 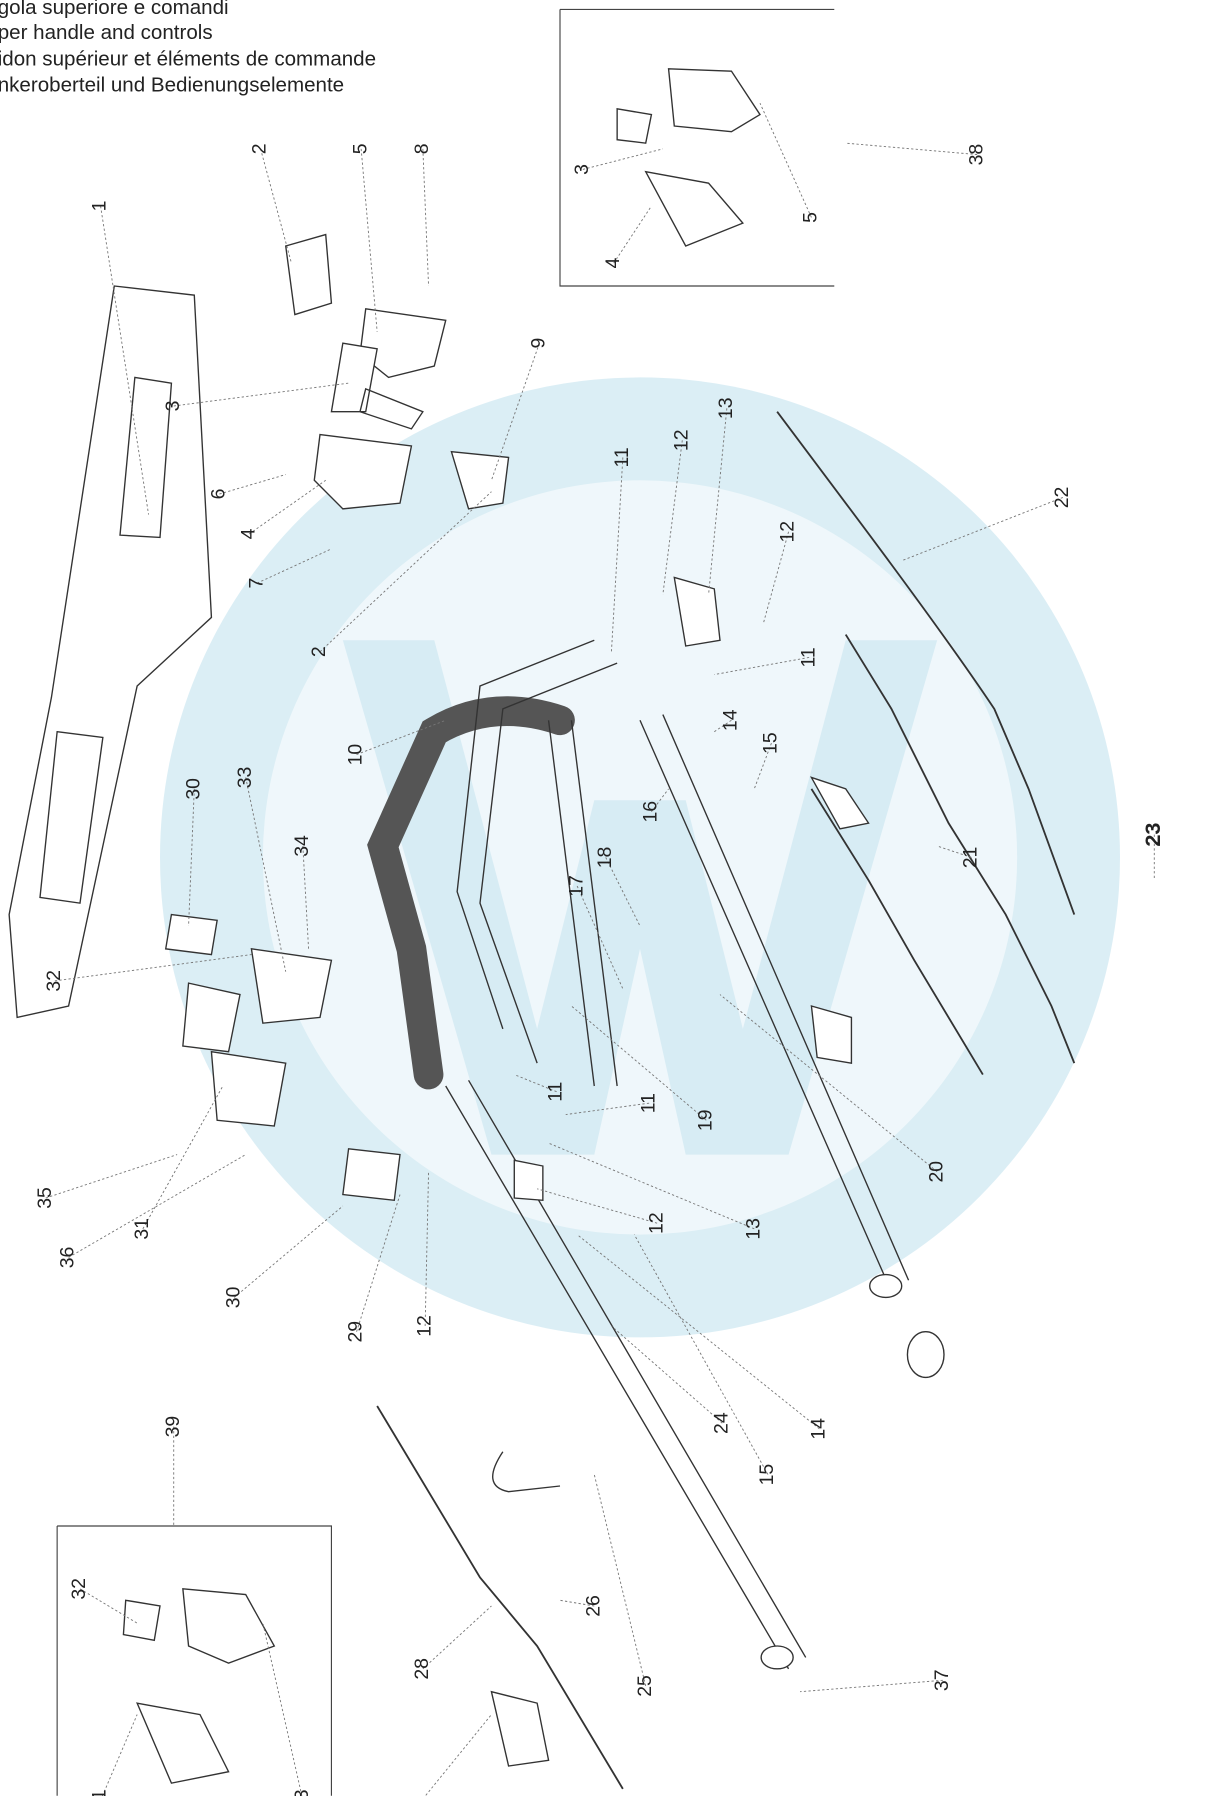 What do you see at coordinates (471, 893) in the screenshot?
I see `handle-grip` at bounding box center [471, 893].